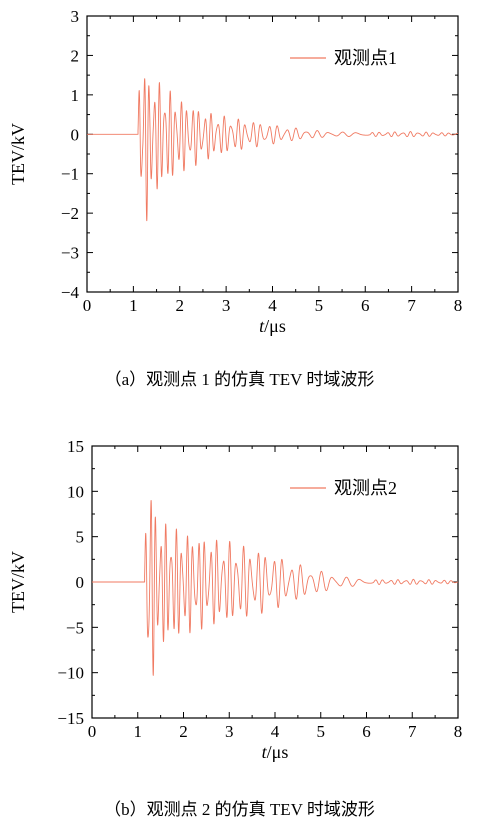 The height and width of the screenshot is (827, 479). I want to click on x-tick-label-a: 0, so click(87, 305).